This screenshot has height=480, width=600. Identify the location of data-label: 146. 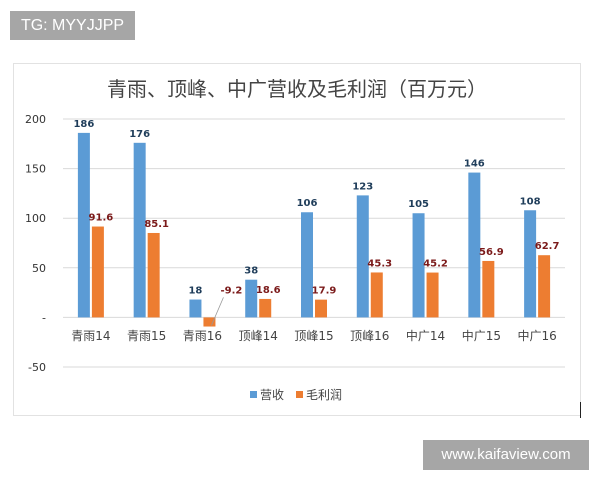
(474, 164).